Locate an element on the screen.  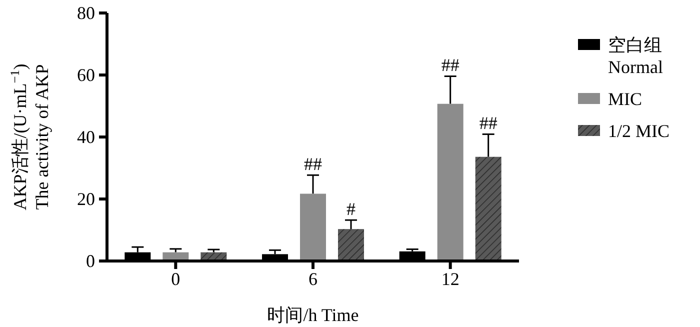
legend-label: 1/2 MIC is located at coordinates (639, 131).